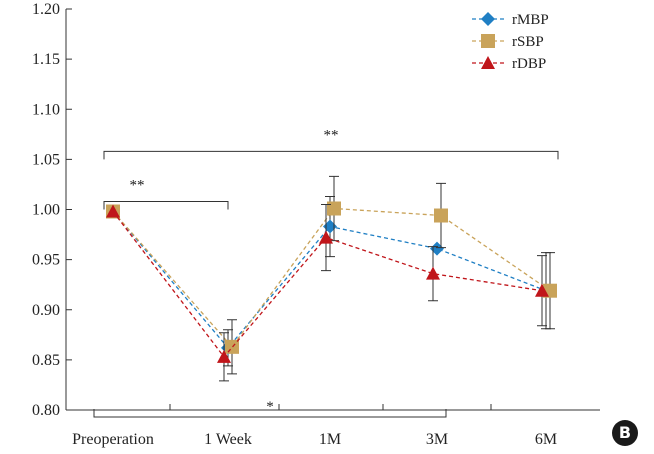 This screenshot has height=454, width=654. Describe the element at coordinates (46, 210) in the screenshot. I see `y-tick-label-4: 1.00` at that location.